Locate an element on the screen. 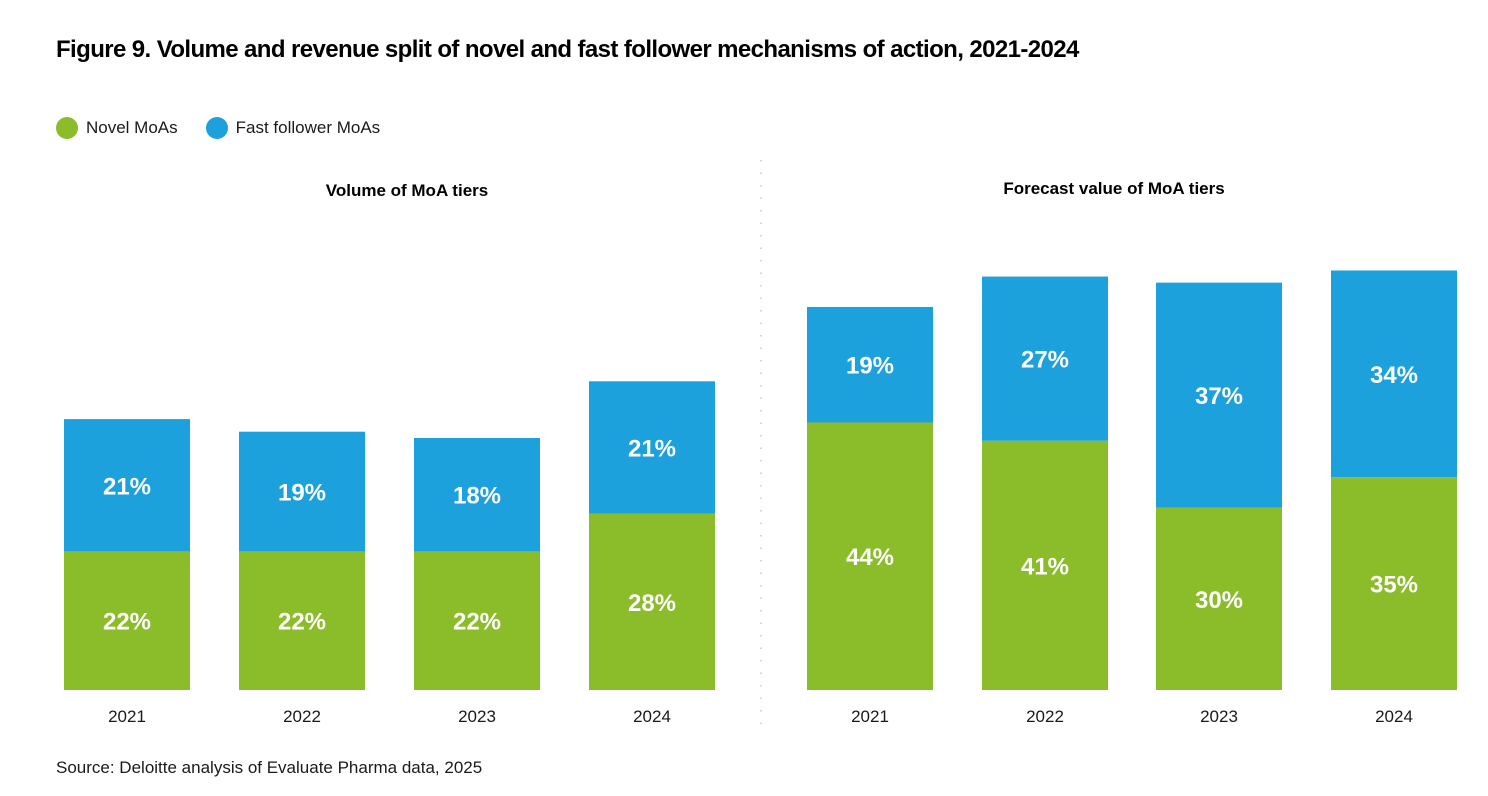  data-label-fast-follower-moas-2021: 19% is located at coordinates (870, 366).